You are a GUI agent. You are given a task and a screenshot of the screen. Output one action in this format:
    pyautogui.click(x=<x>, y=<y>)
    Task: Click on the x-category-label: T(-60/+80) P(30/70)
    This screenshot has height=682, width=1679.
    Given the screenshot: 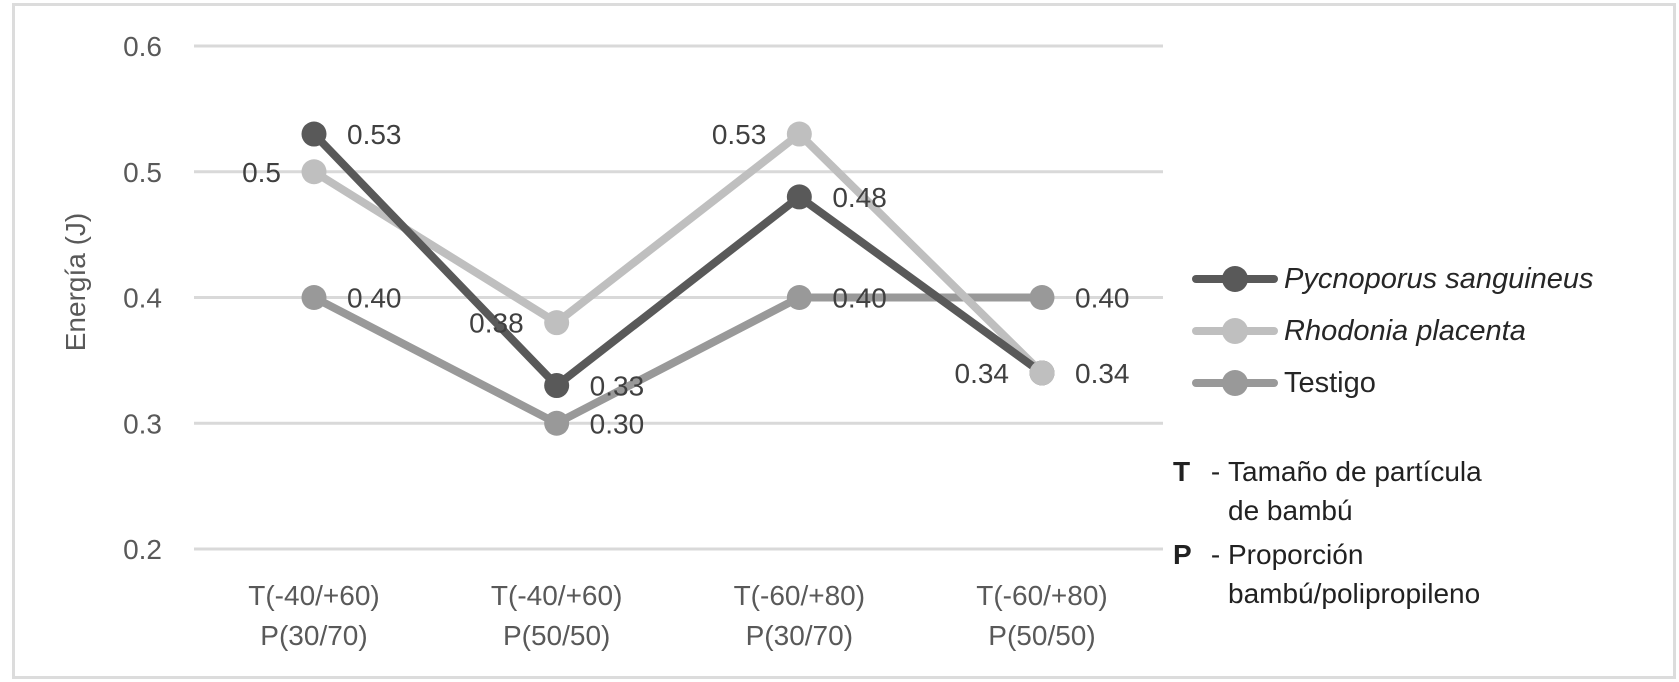 What is the action you would take?
    pyautogui.click(x=800, y=615)
    